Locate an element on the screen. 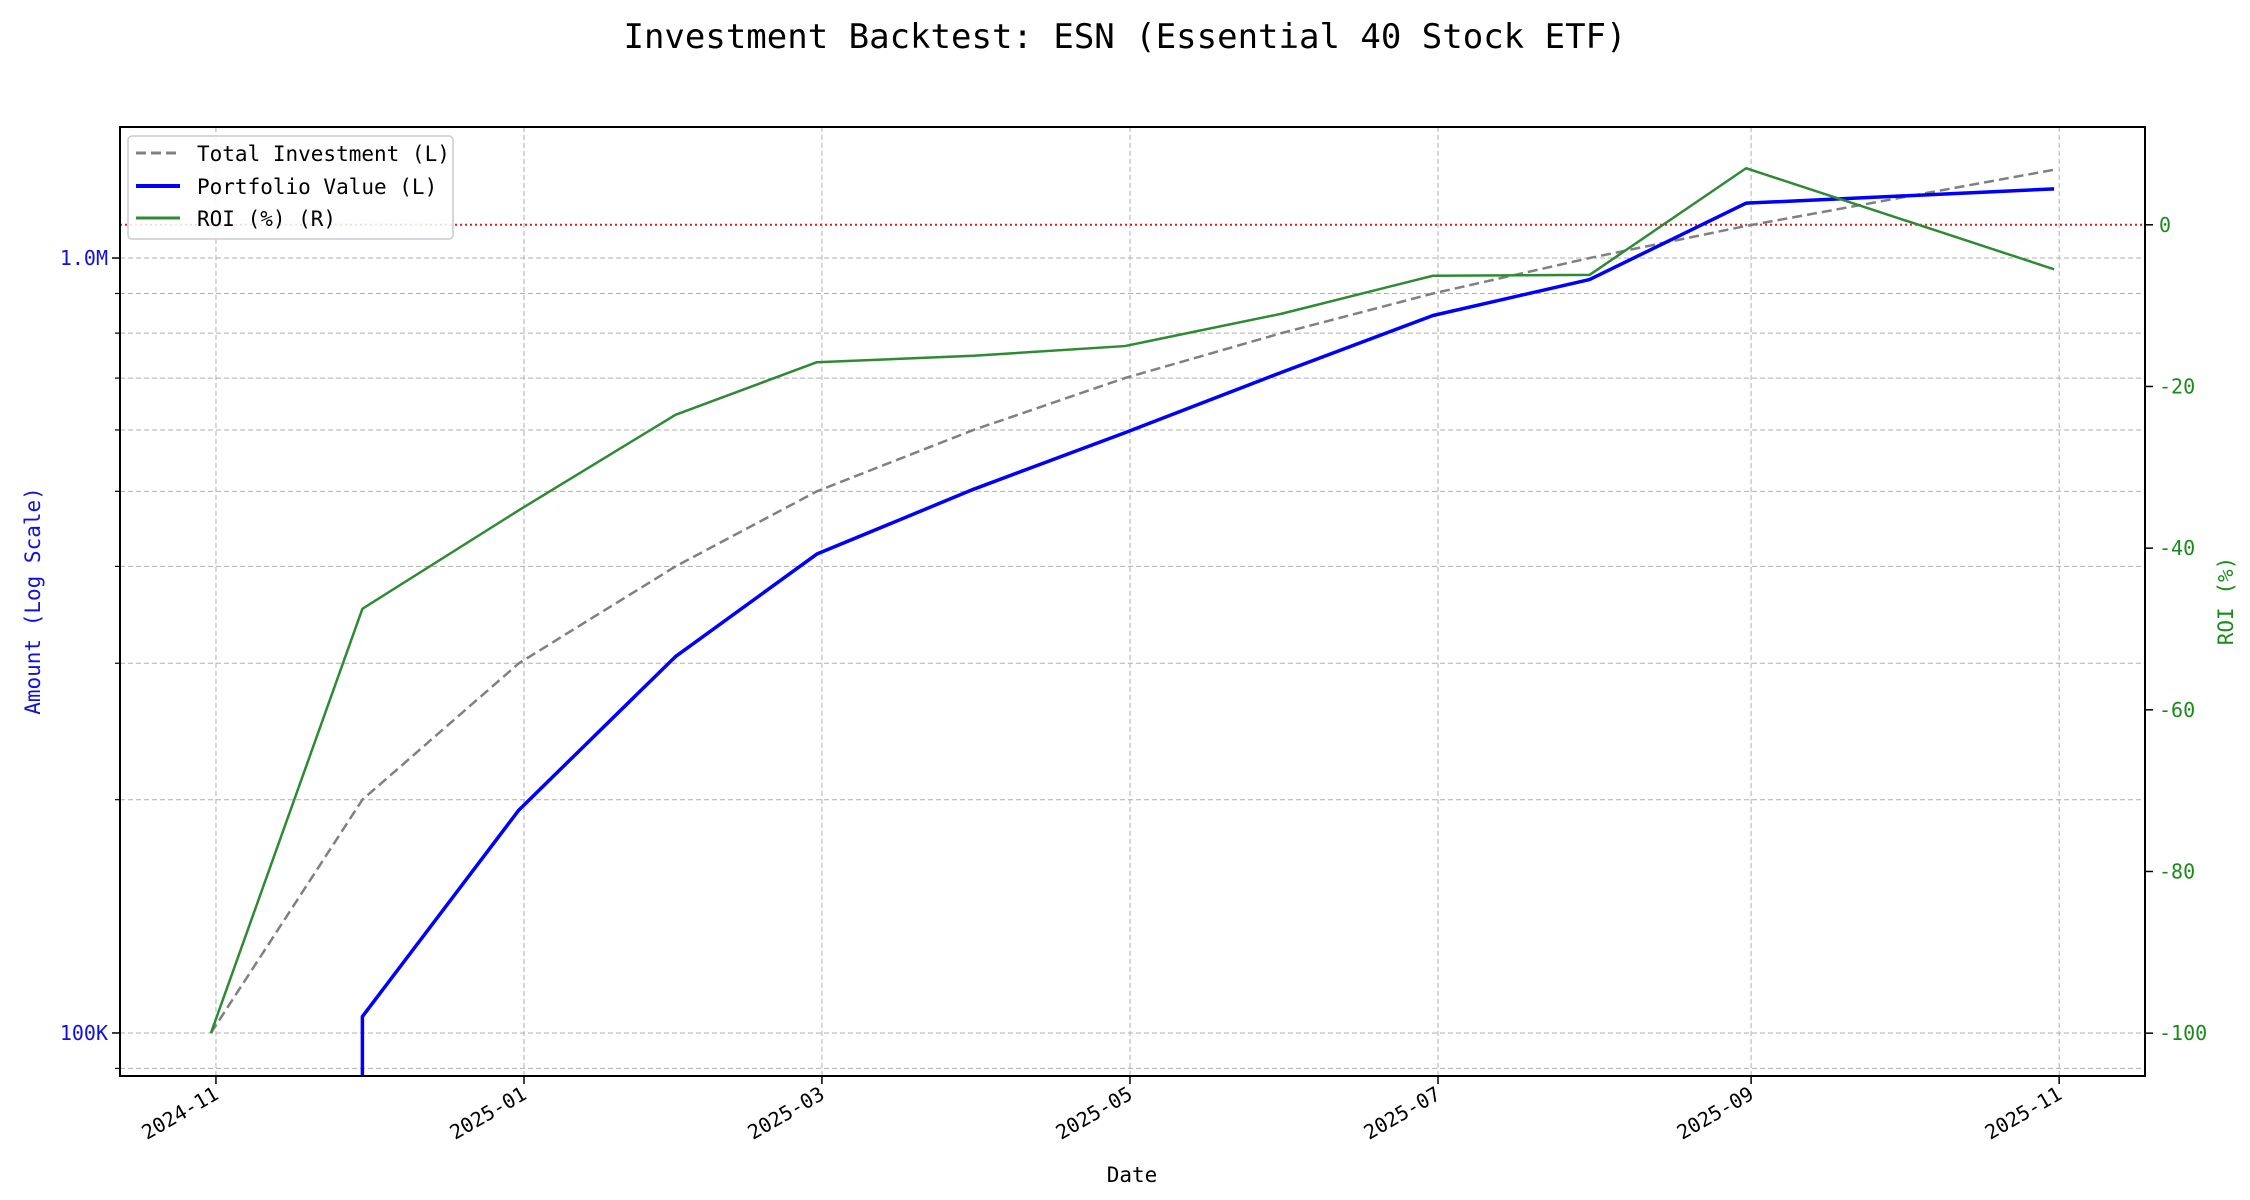  x-tick-label: 2024-11 is located at coordinates (179, 1113).